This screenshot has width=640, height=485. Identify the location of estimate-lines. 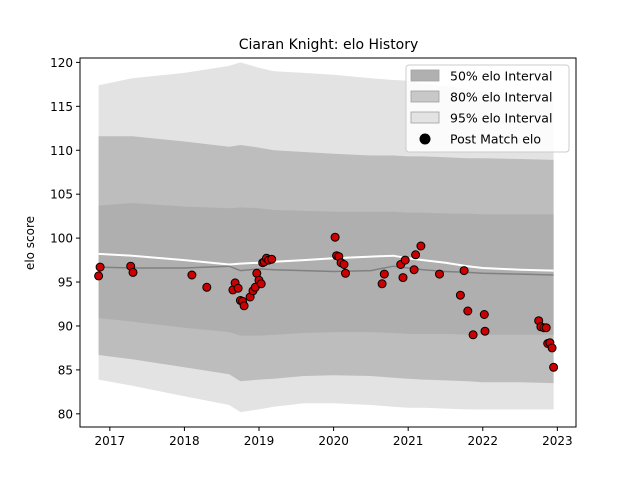
(326, 264).